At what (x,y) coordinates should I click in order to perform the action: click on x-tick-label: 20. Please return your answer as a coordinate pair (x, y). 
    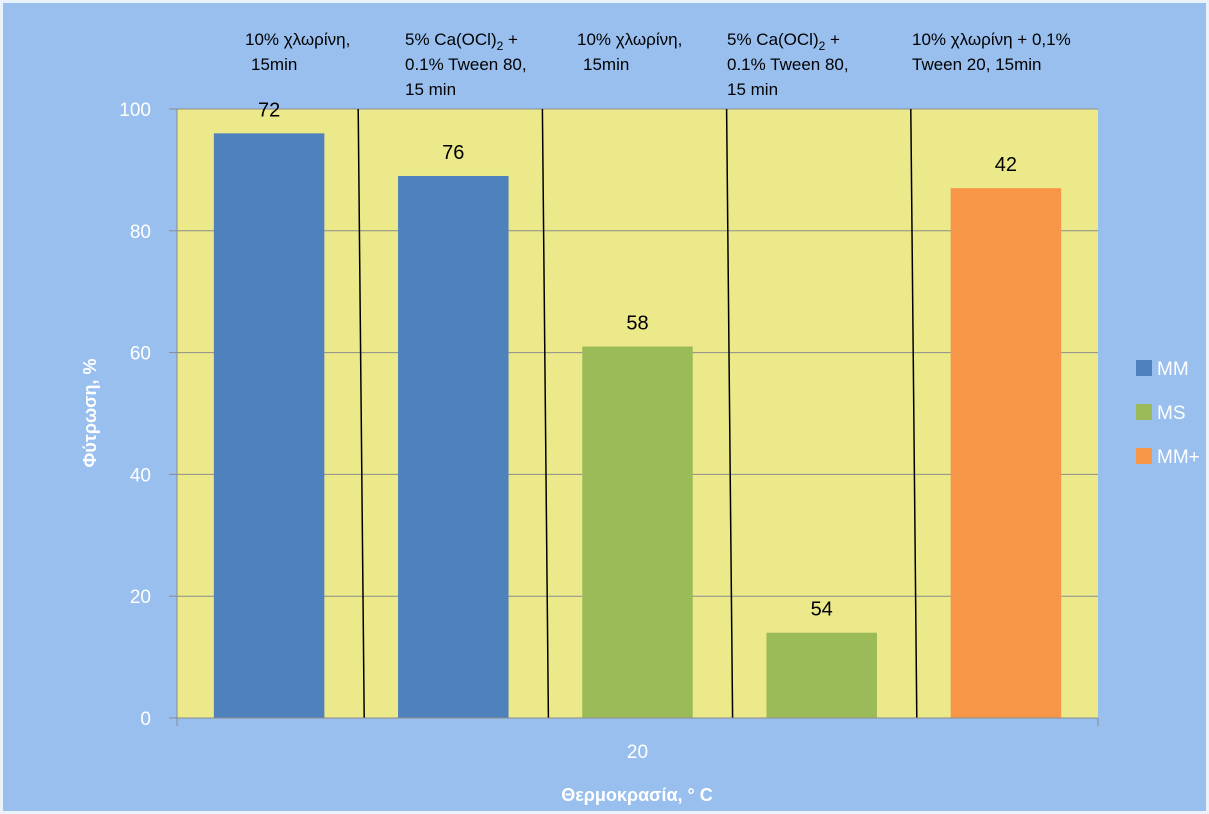
    Looking at the image, I should click on (637, 752).